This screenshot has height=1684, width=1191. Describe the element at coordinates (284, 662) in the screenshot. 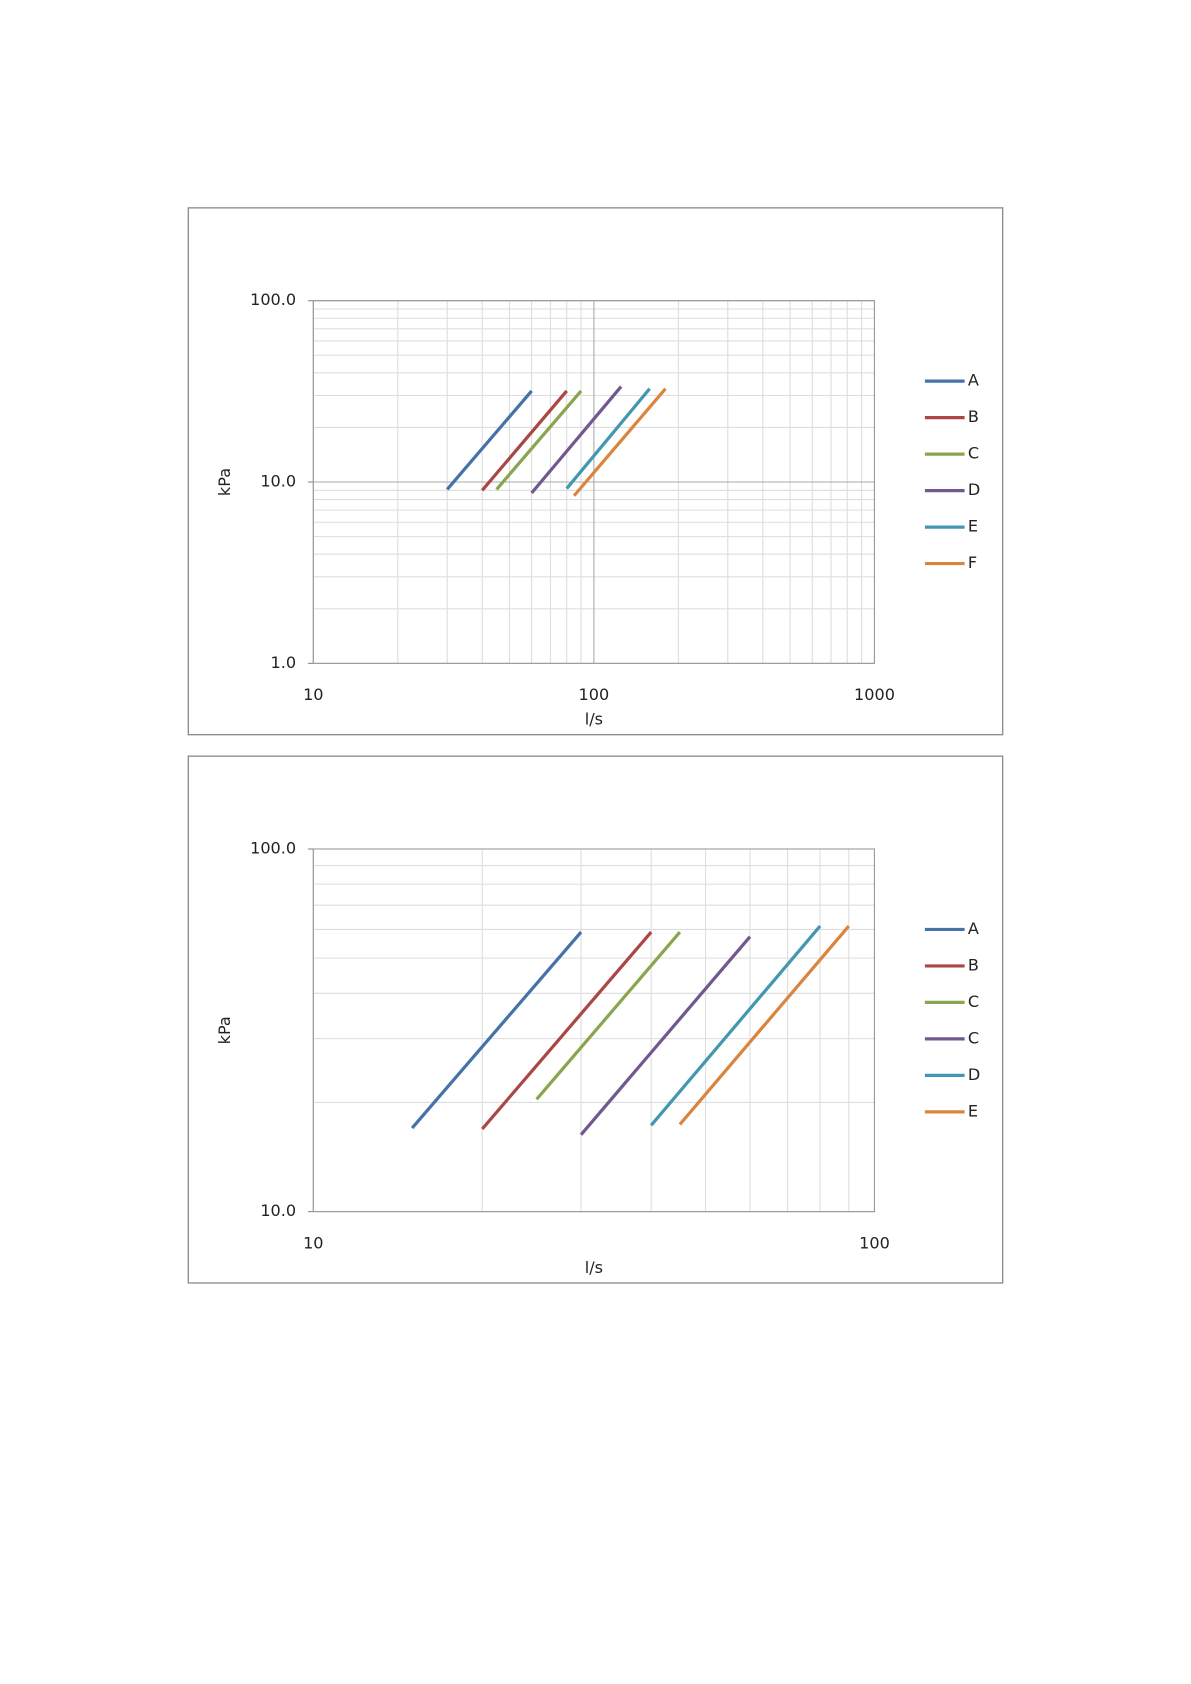

I see `y-tick-label: 1.0` at that location.